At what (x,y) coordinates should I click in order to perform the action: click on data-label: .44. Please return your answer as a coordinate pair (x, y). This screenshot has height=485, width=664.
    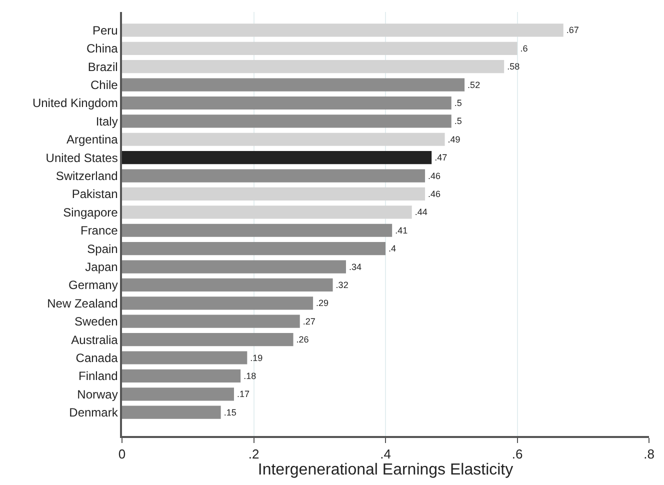
    Looking at the image, I should click on (421, 212).